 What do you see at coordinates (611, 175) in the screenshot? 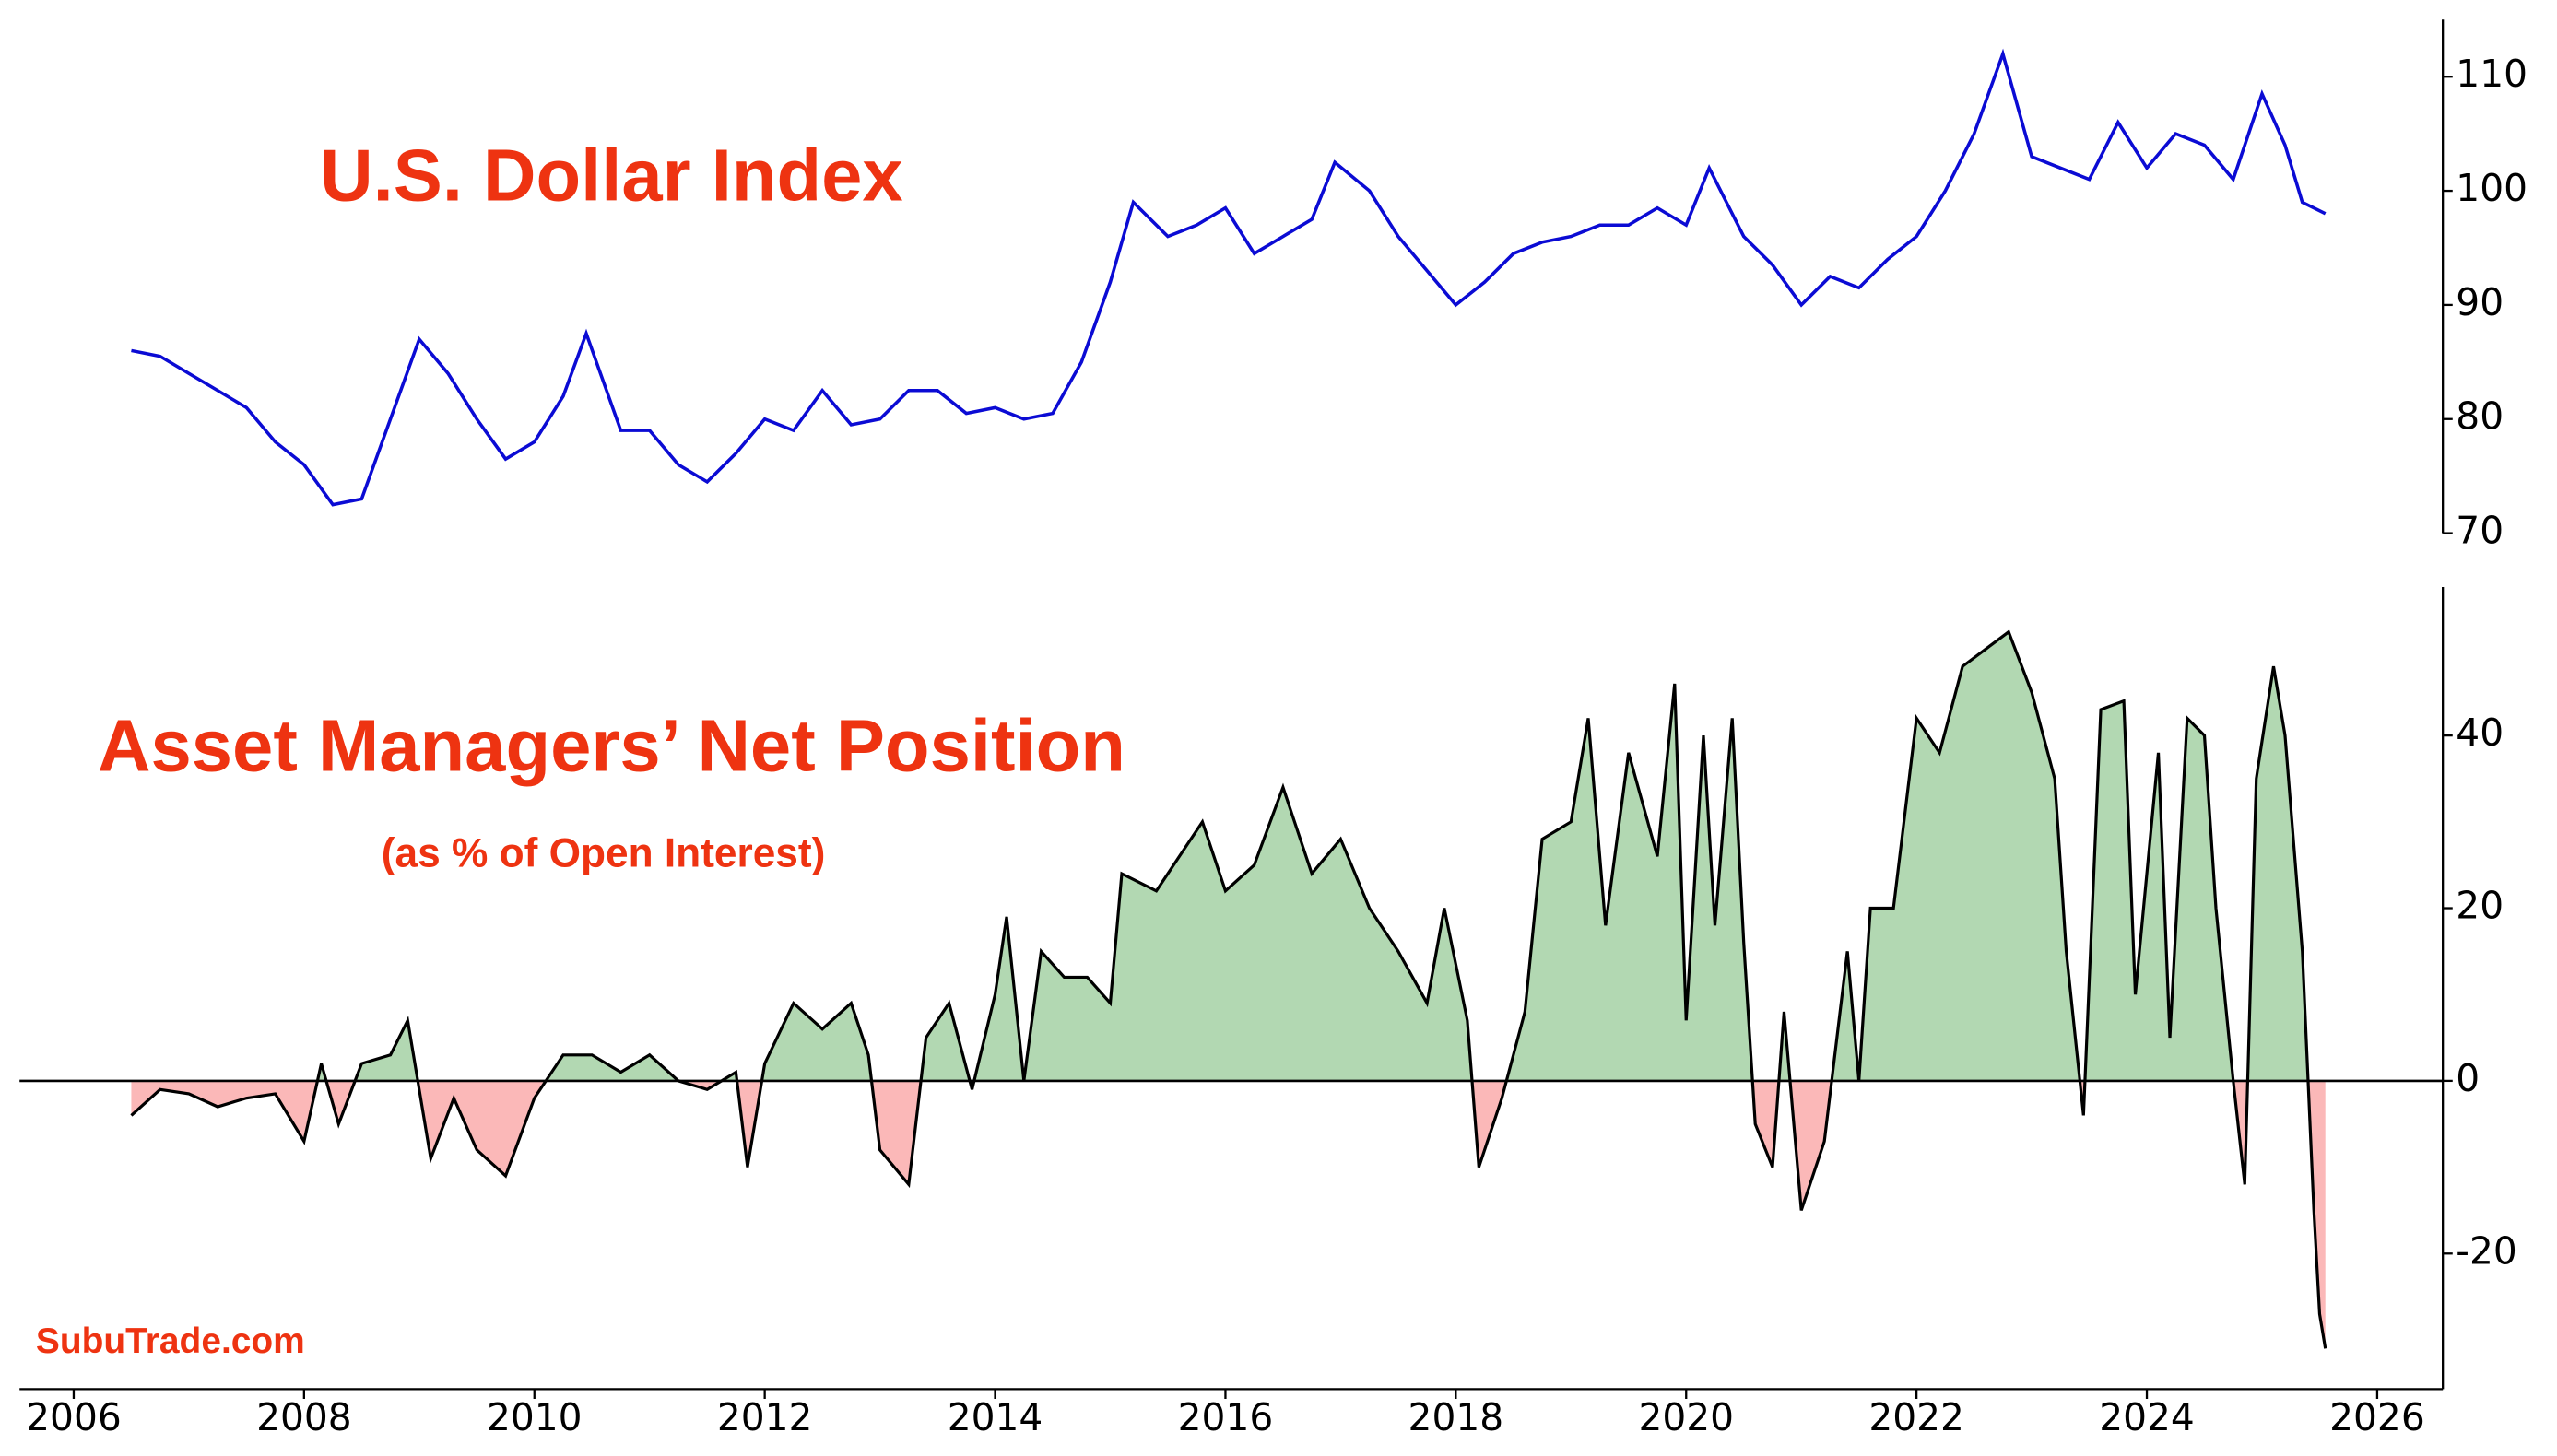
I see `chart-title: U.S. Dollar Index` at bounding box center [611, 175].